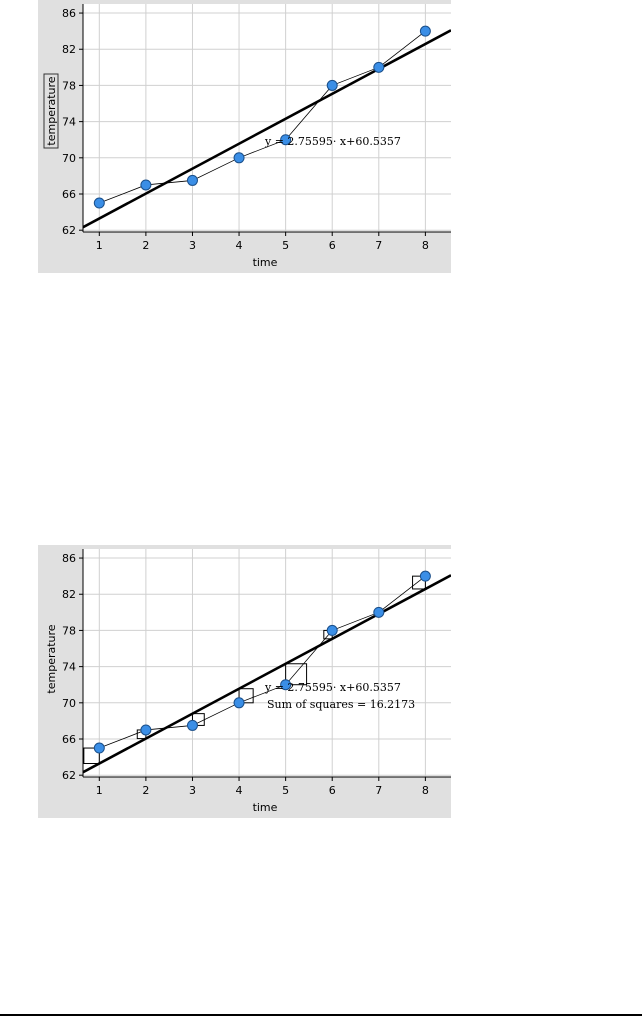 This screenshot has width=642, height=1019. I want to click on page-bottom-rule, so click(321, 1015).